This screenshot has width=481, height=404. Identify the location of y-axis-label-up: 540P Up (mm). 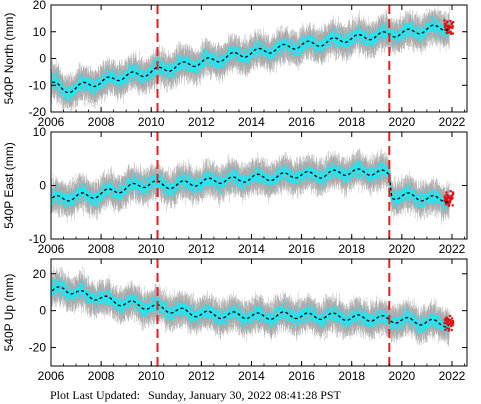
(9, 313).